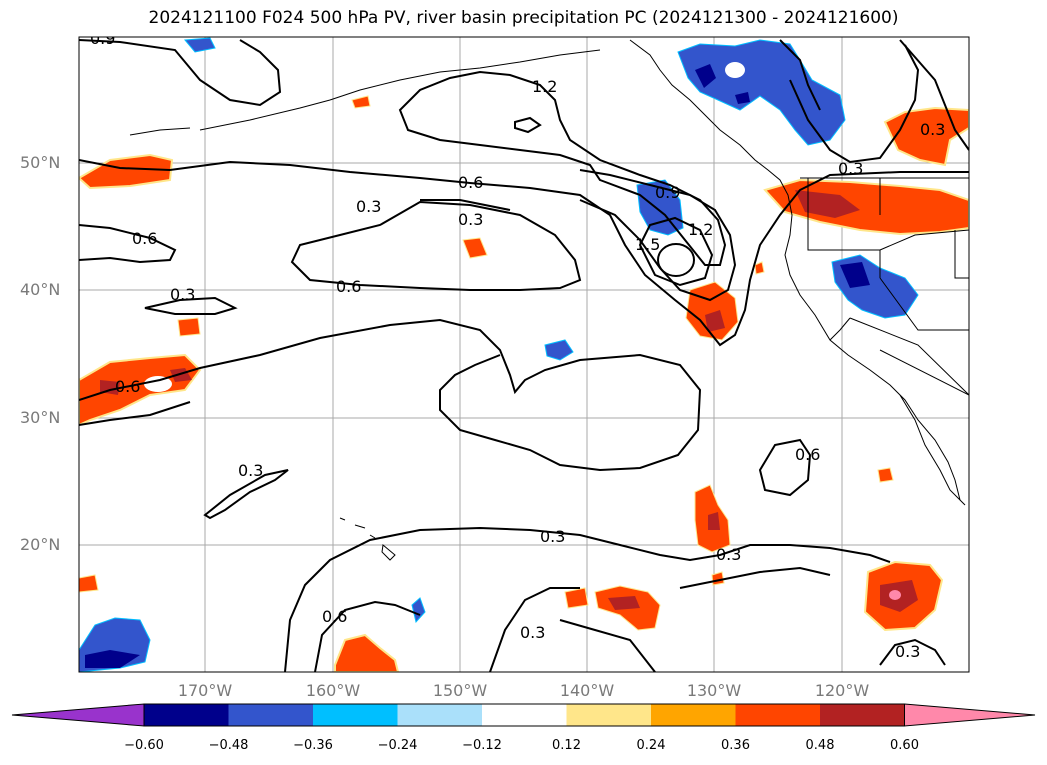 The width and height of the screenshot is (1047, 765). What do you see at coordinates (566, 745) in the screenshot?
I see `colorbar-tick: 0.12` at bounding box center [566, 745].